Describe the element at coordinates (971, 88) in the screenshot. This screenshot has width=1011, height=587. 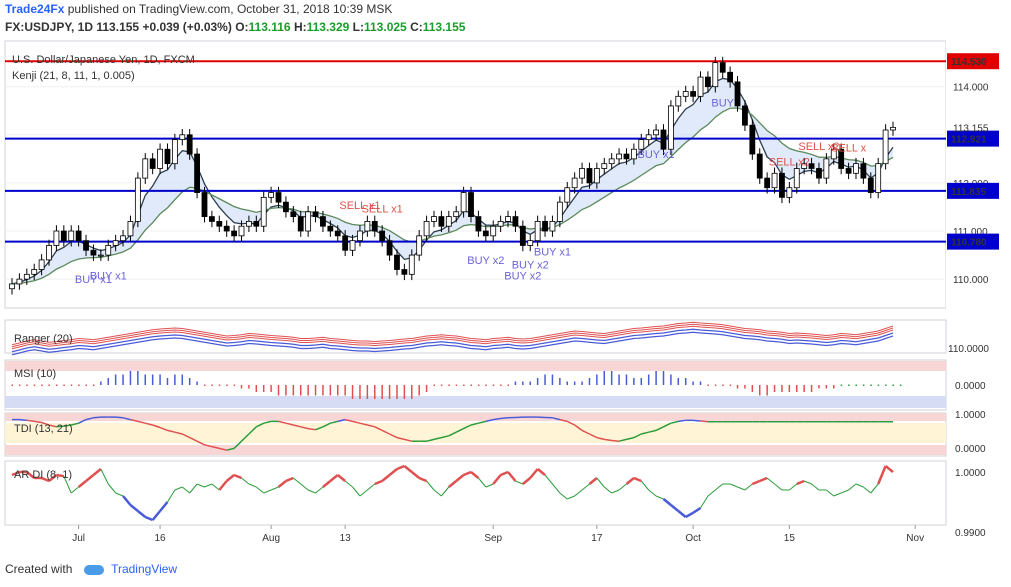
I see `price-tick-label: 114.000` at that location.